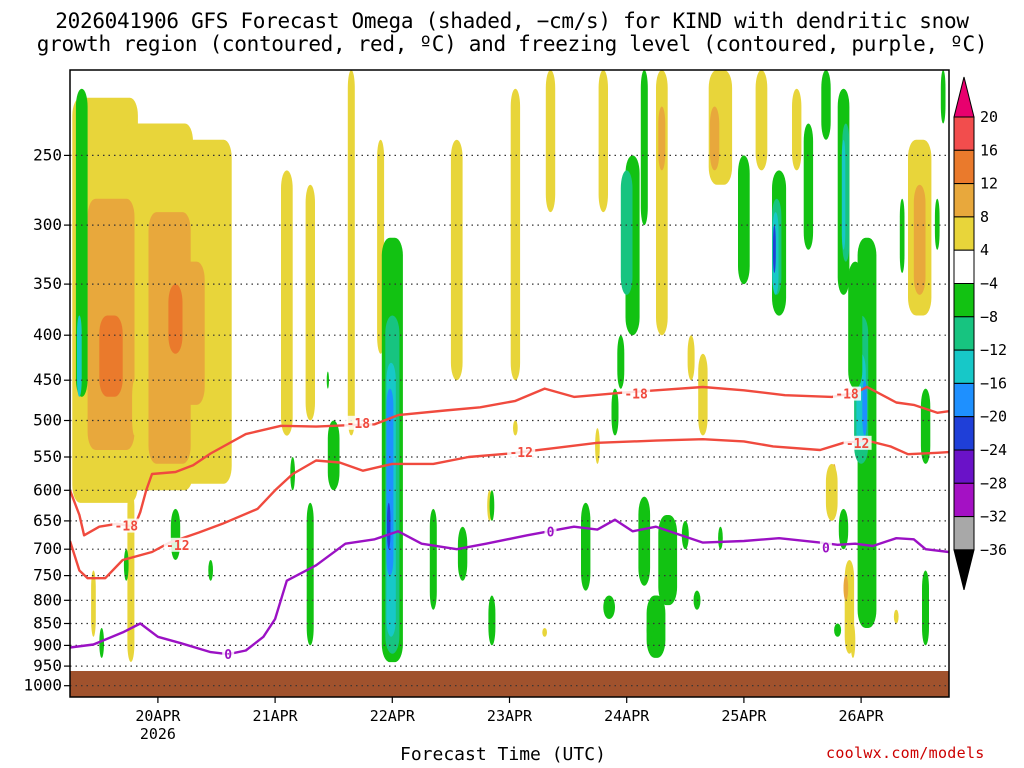  Describe the element at coordinates (989, 150) in the screenshot. I see `colorbar-label: 16` at that location.